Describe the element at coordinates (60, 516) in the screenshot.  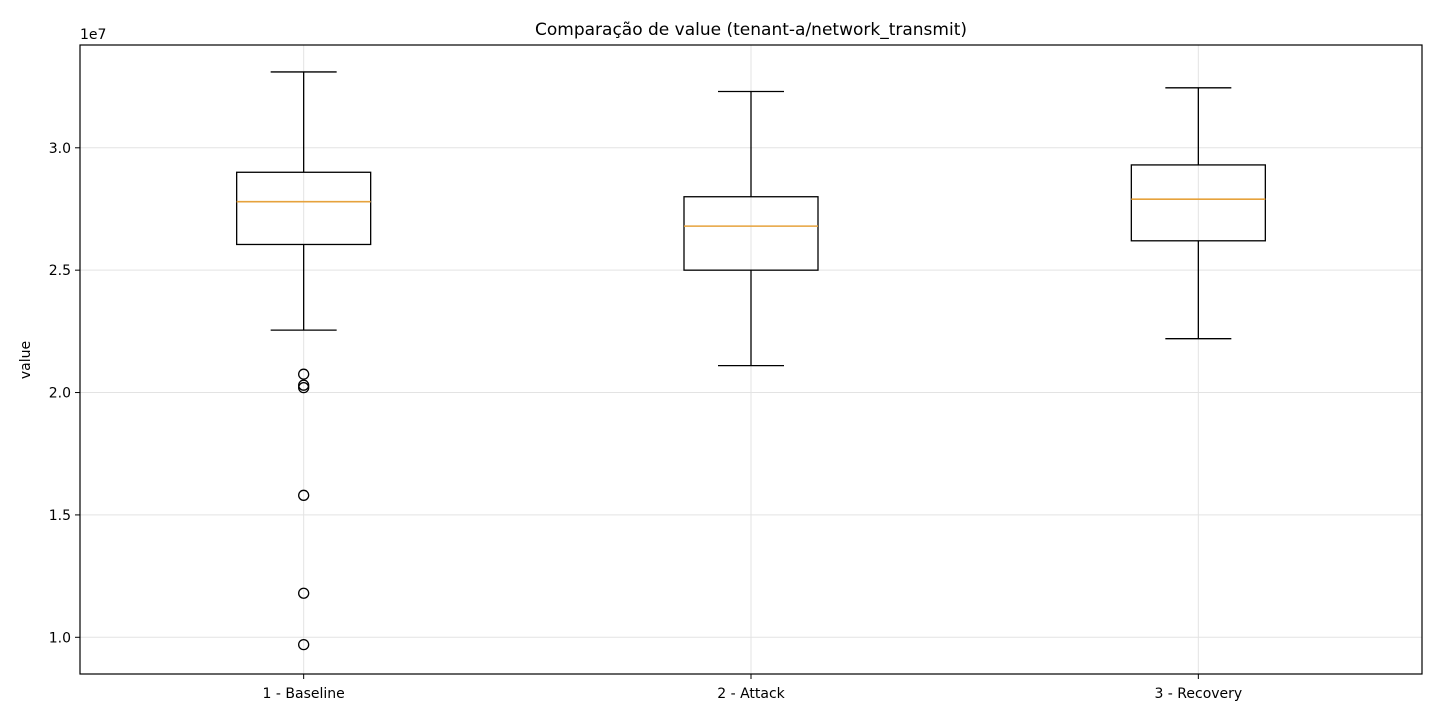
I see `y-tick-label: 1.5` at that location.